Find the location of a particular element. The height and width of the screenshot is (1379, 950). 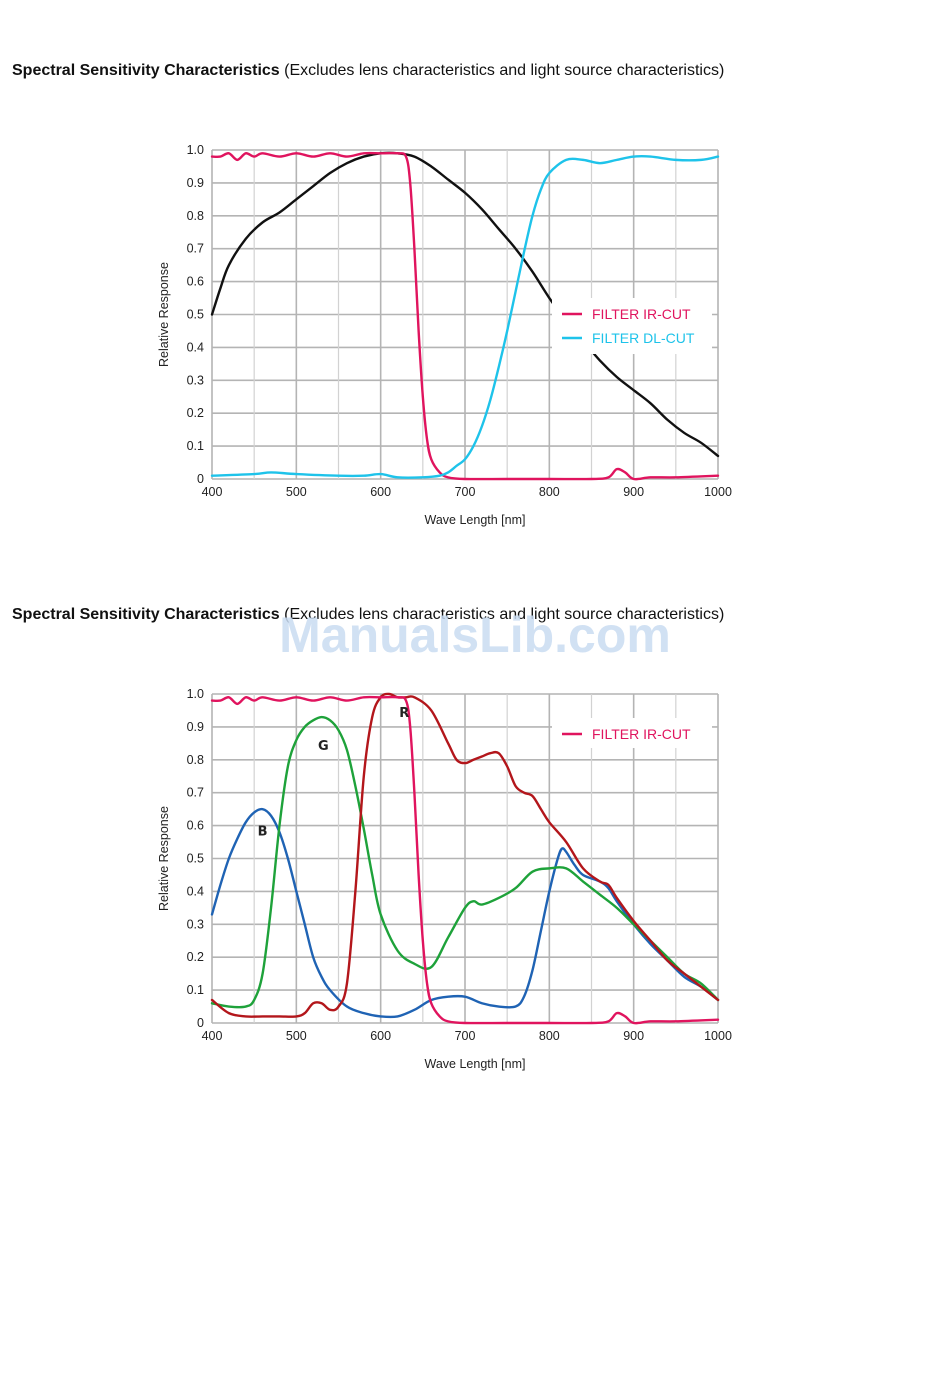

curve-label-r: R is located at coordinates (404, 713).